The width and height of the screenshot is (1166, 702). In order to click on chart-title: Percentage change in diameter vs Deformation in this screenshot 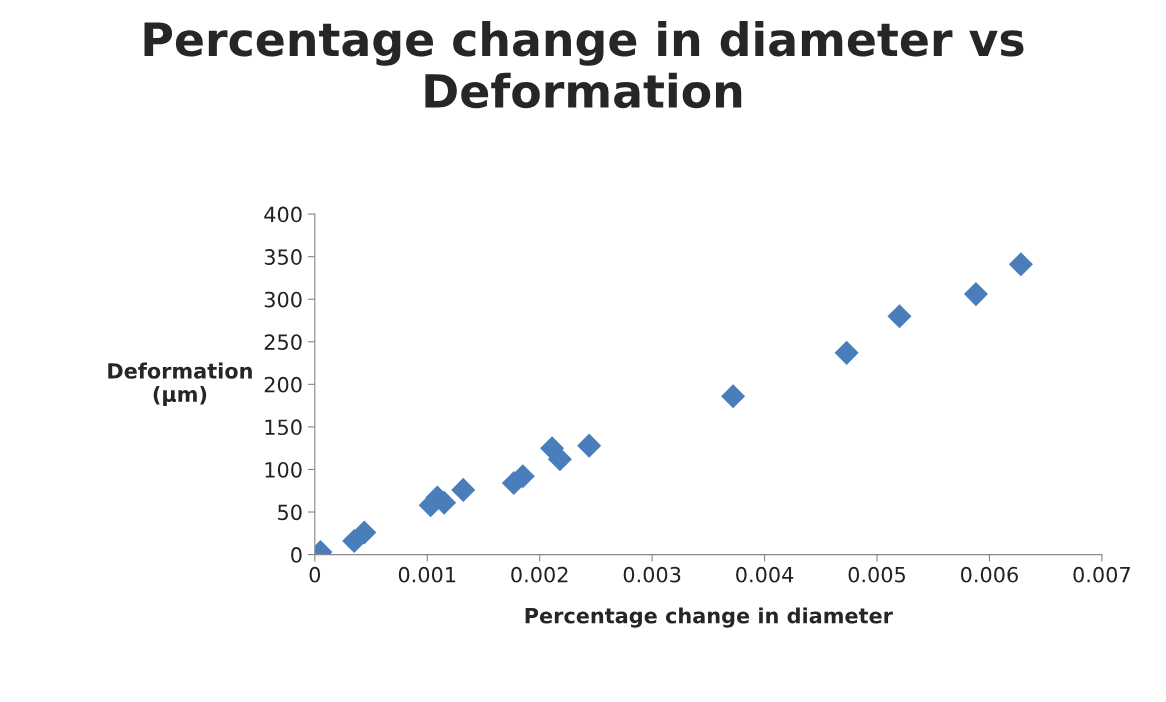, I will do `click(584, 65)`.